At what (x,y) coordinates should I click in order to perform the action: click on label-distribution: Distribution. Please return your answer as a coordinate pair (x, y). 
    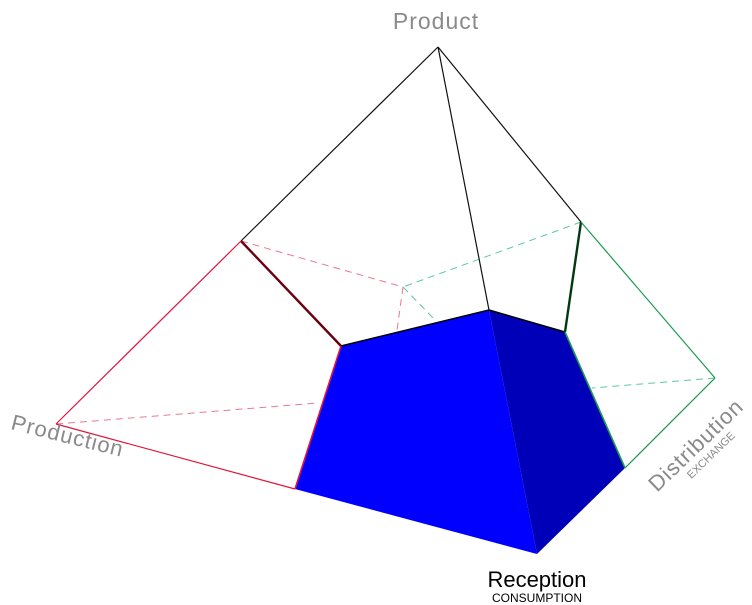
    Looking at the image, I should click on (695, 445).